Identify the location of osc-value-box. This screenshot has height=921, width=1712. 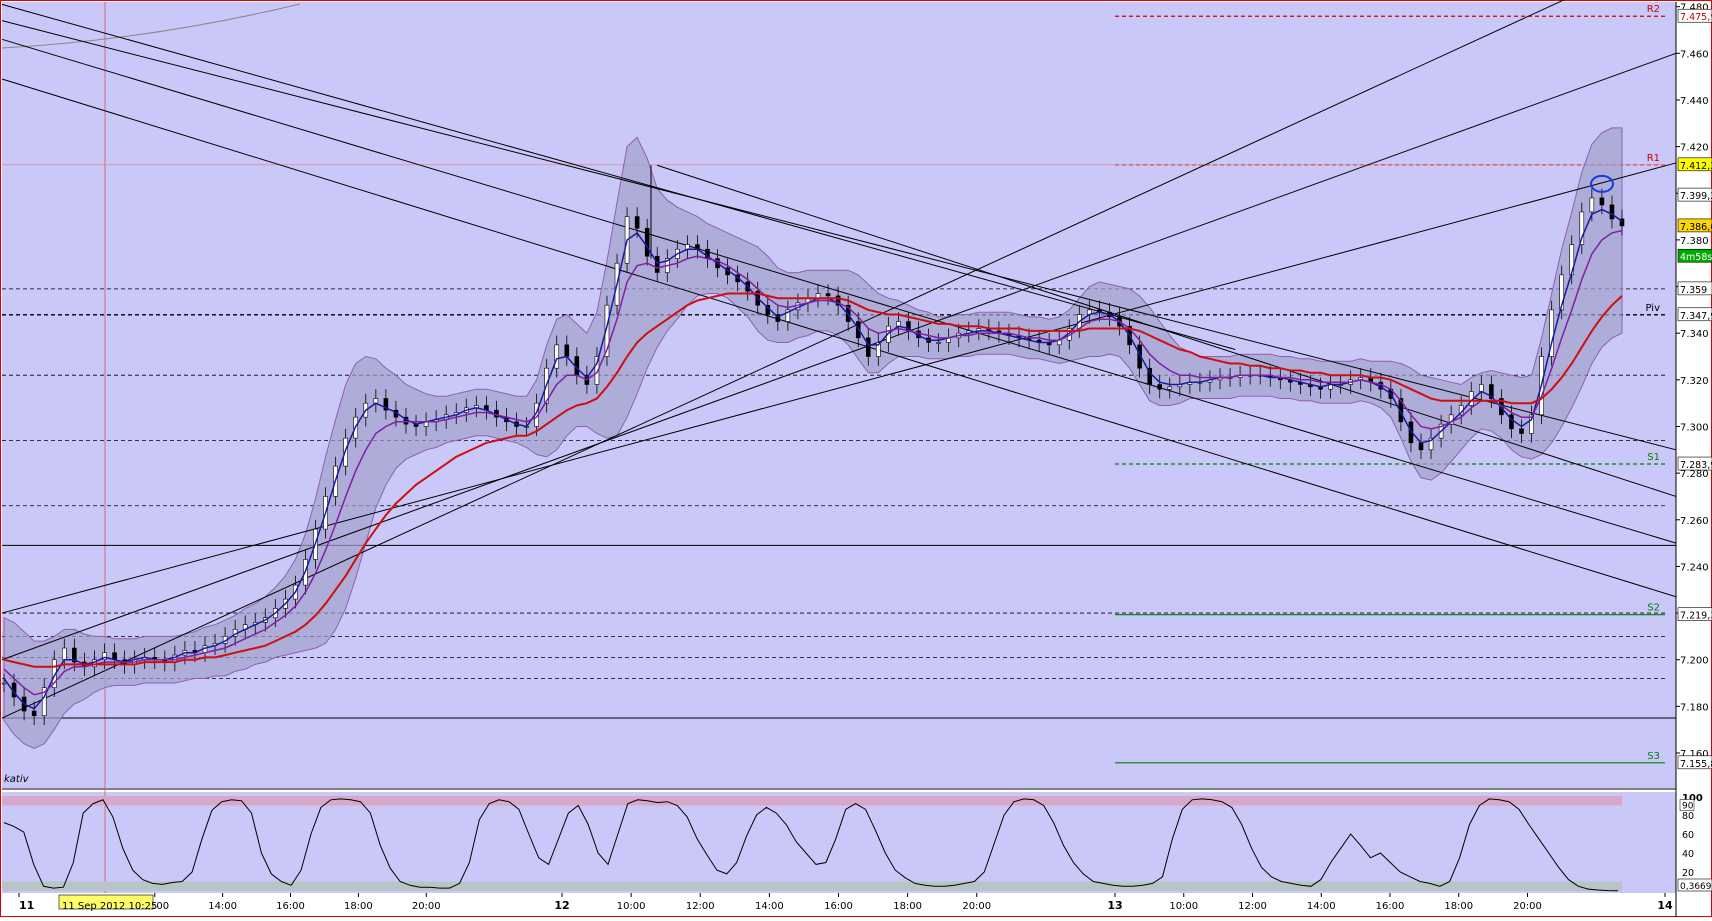
(1694, 885).